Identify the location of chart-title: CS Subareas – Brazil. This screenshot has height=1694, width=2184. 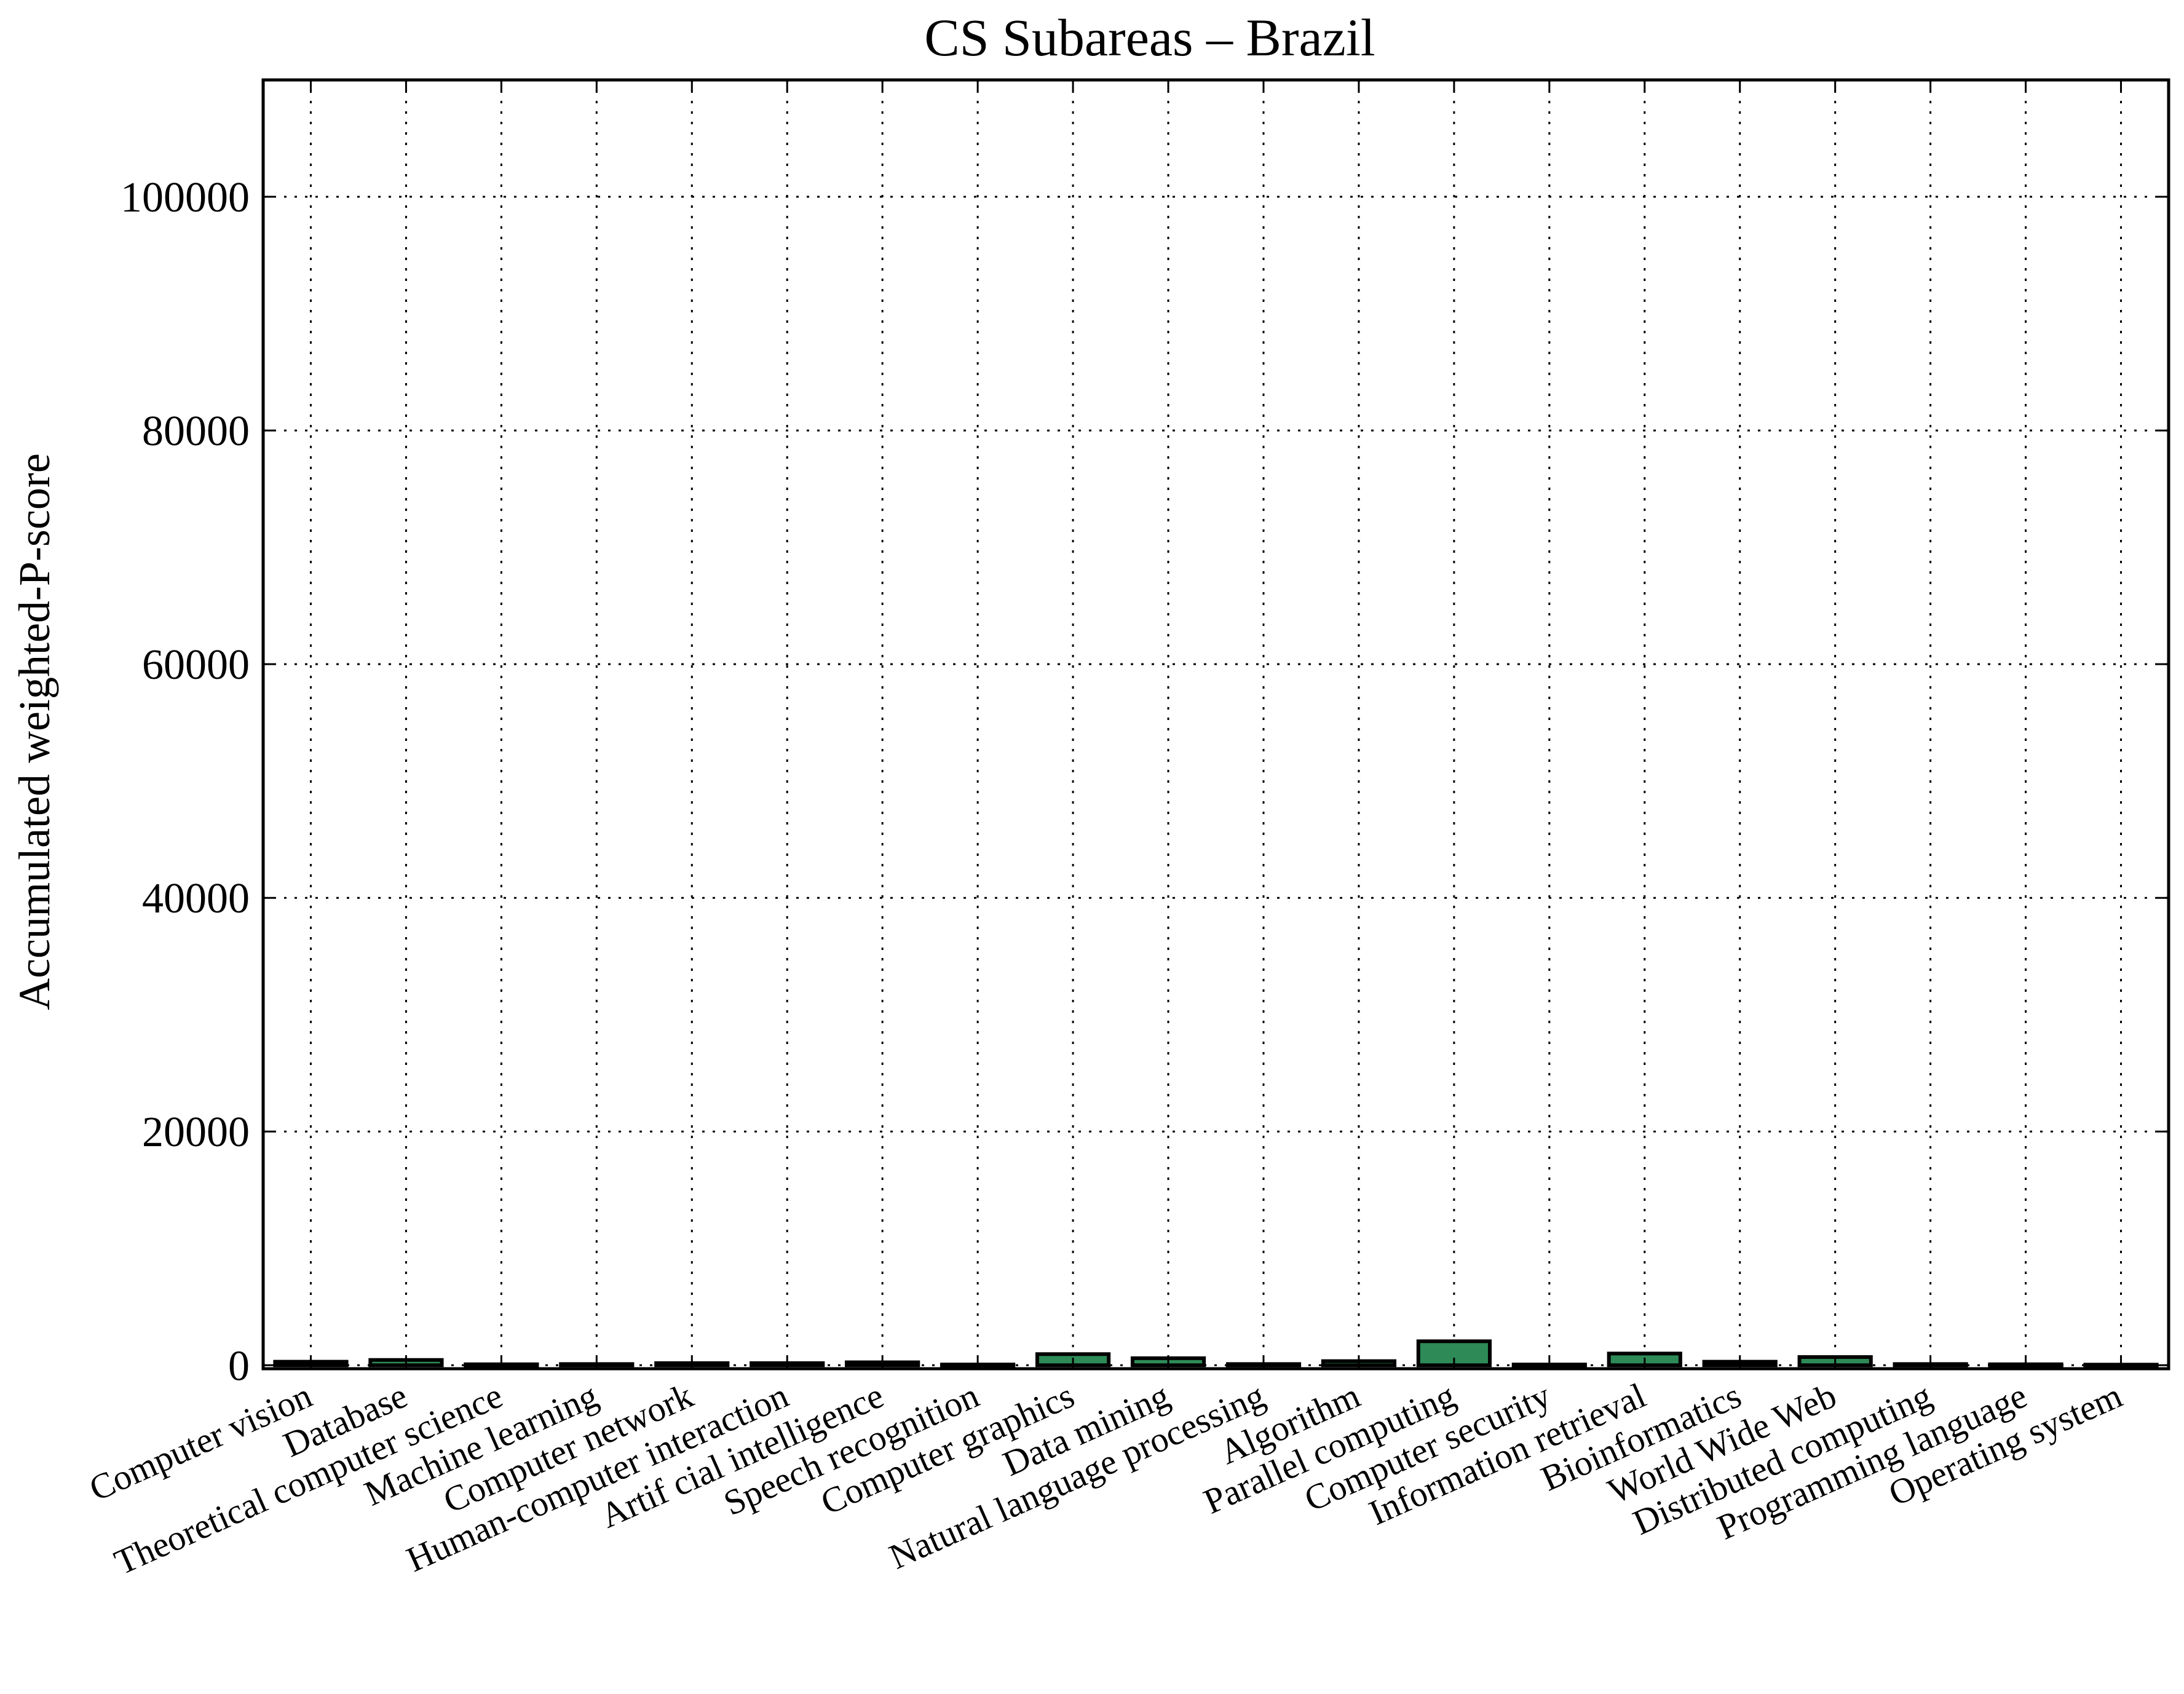
(1149, 37).